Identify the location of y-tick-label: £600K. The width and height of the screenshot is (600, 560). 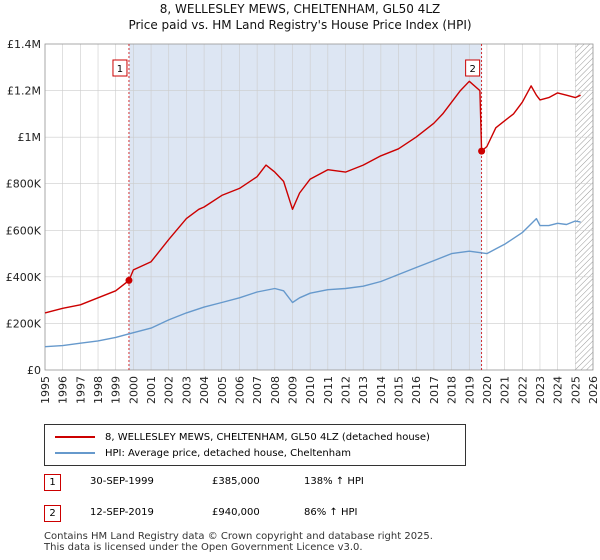
(24, 230).